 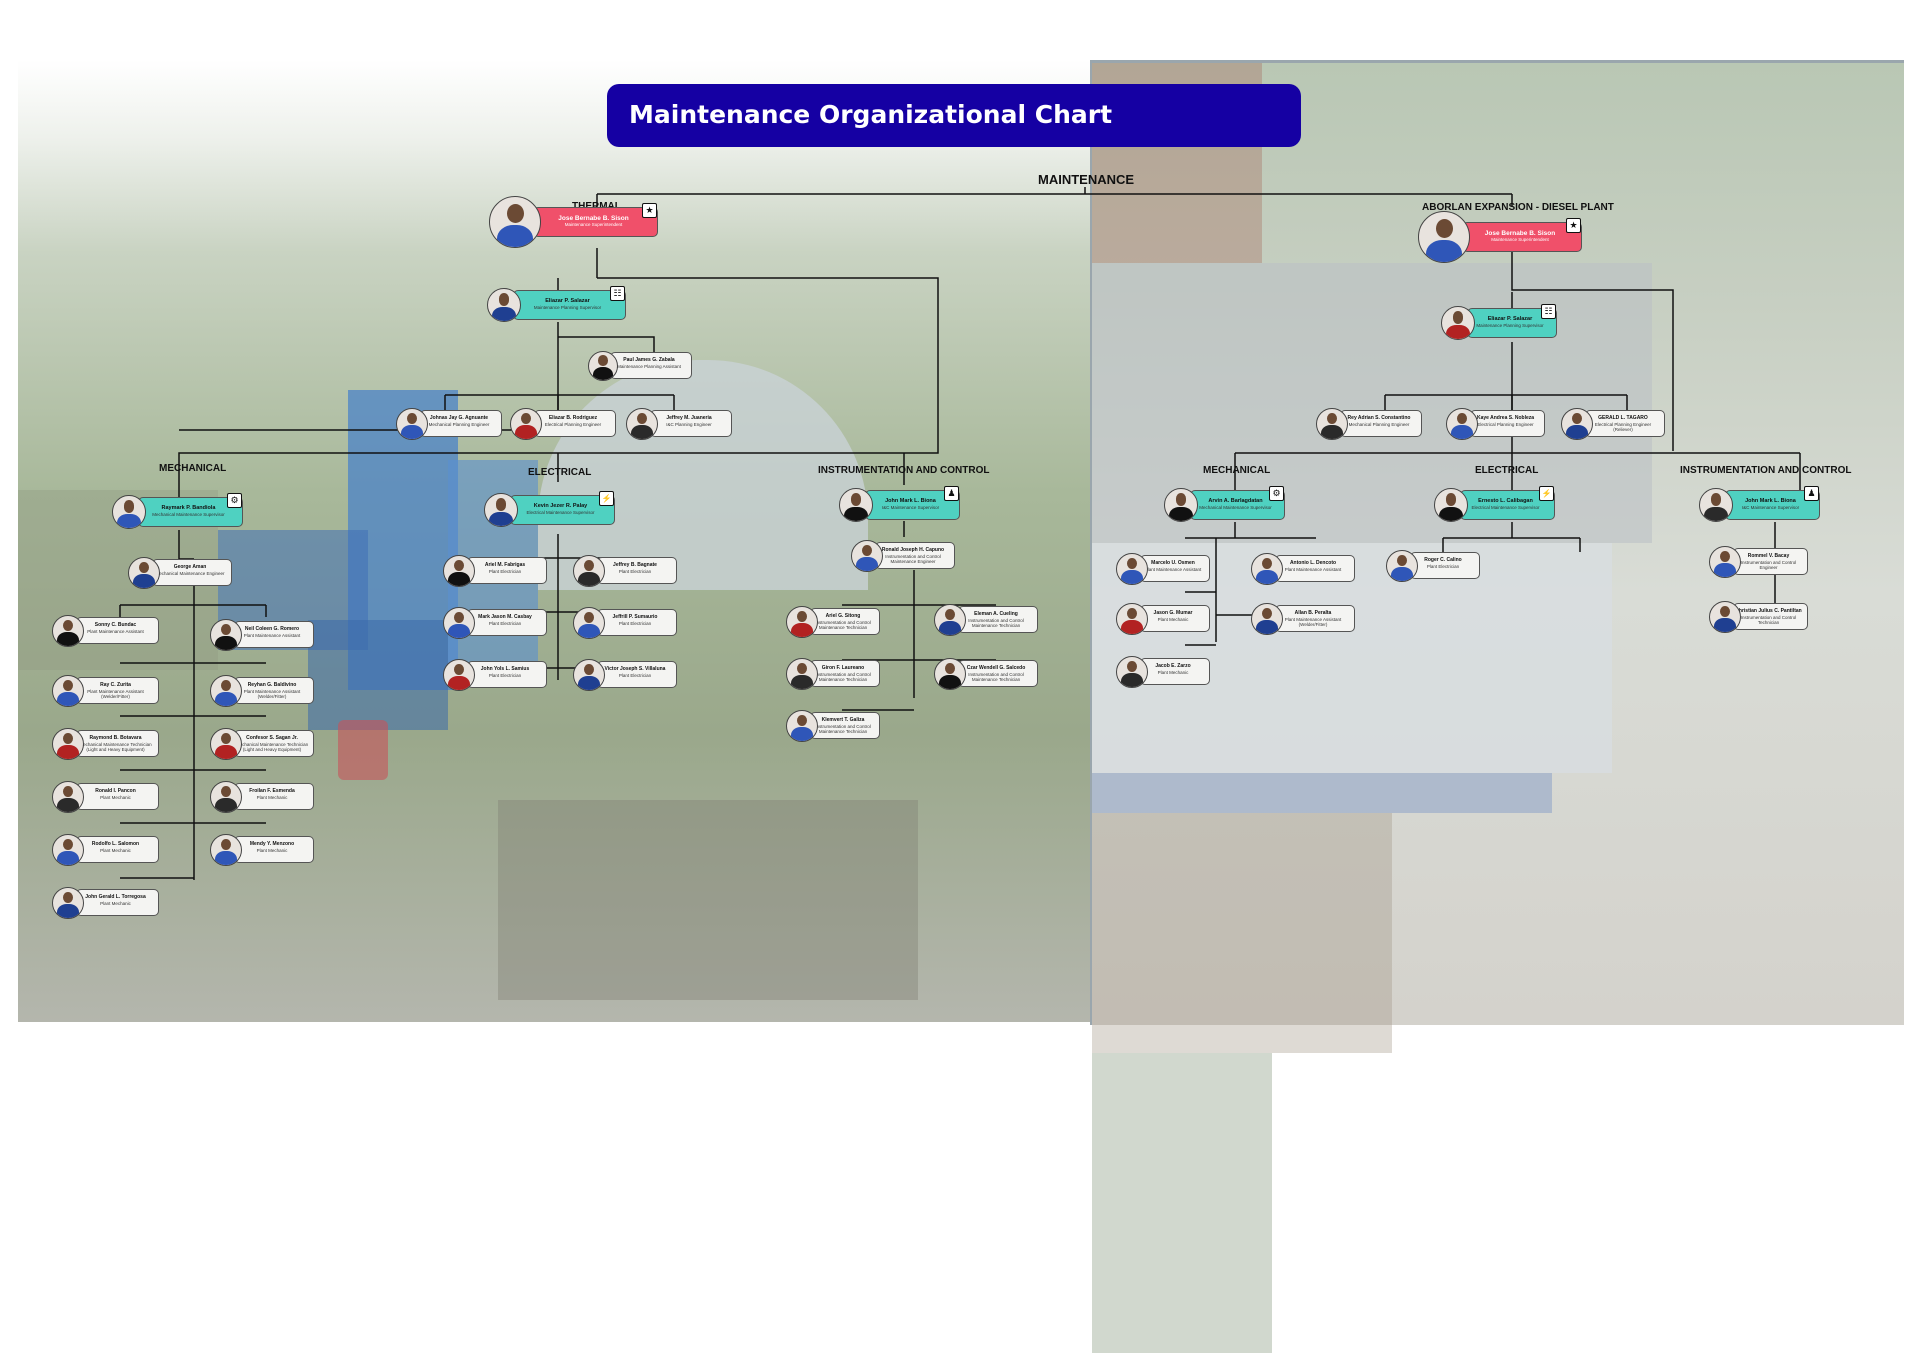 I want to click on person-card-thermal-mechanical-left-staff-4: Rodolfo L. Salomon Plant Mechanic, so click(x=117, y=849).